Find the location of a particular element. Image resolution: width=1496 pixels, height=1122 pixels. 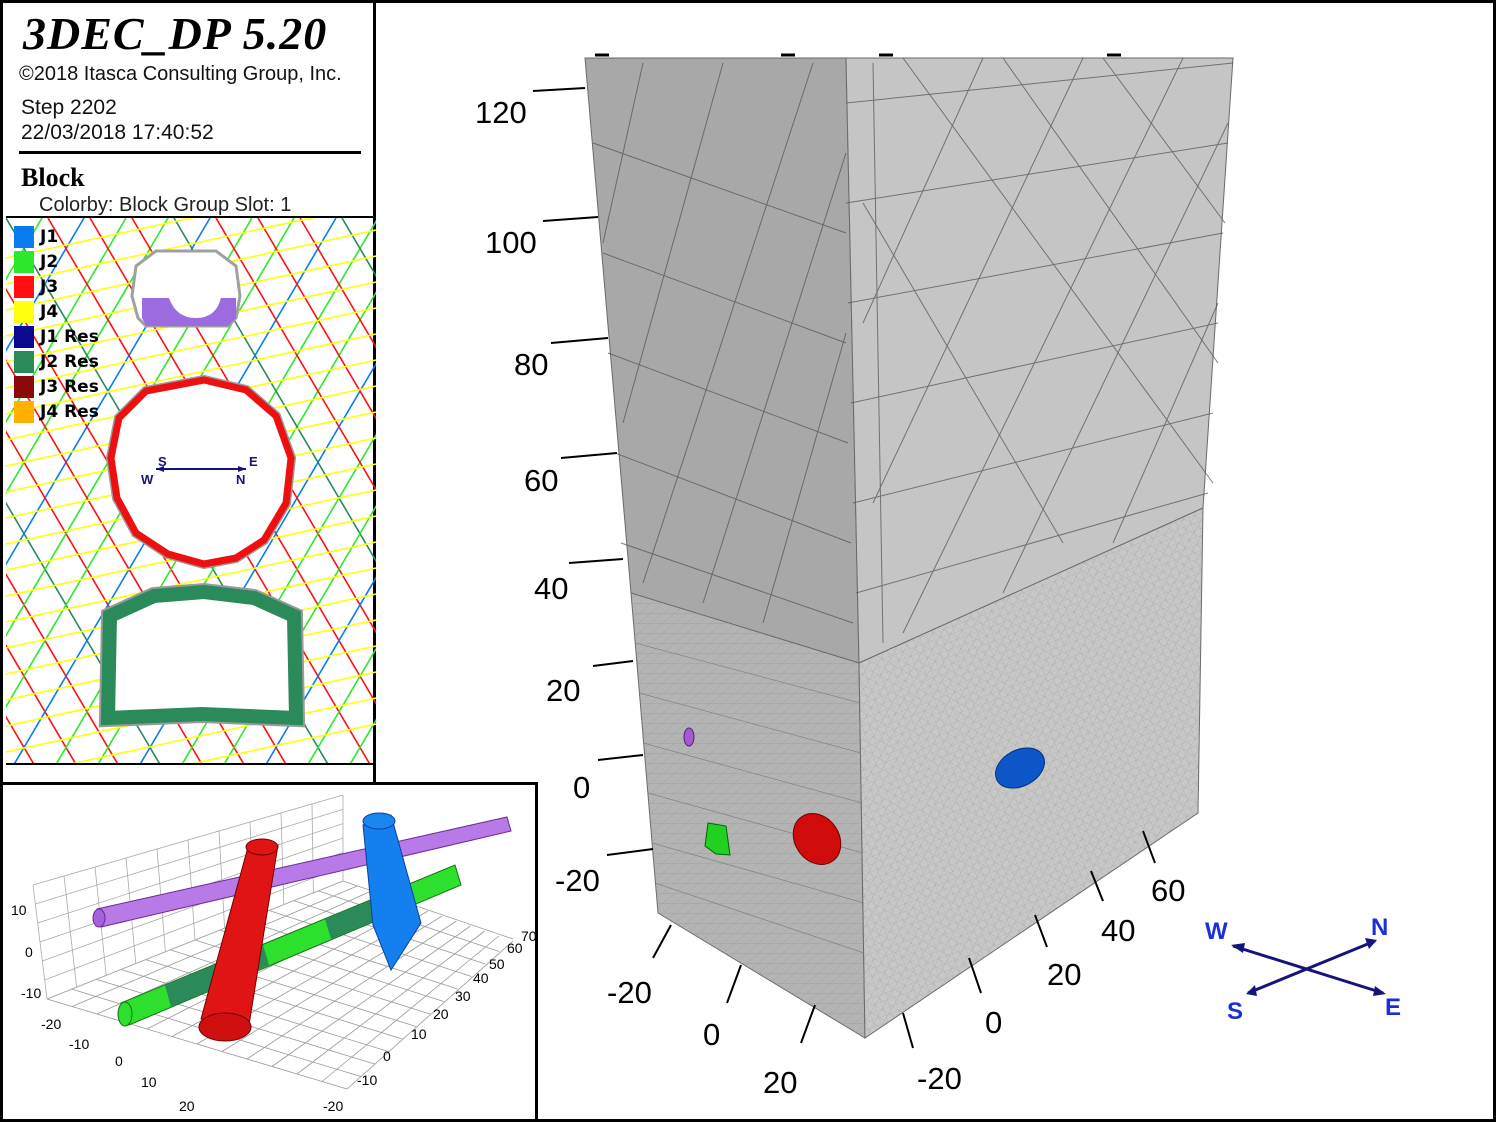

legend-label: J2 is located at coordinates (49, 262).